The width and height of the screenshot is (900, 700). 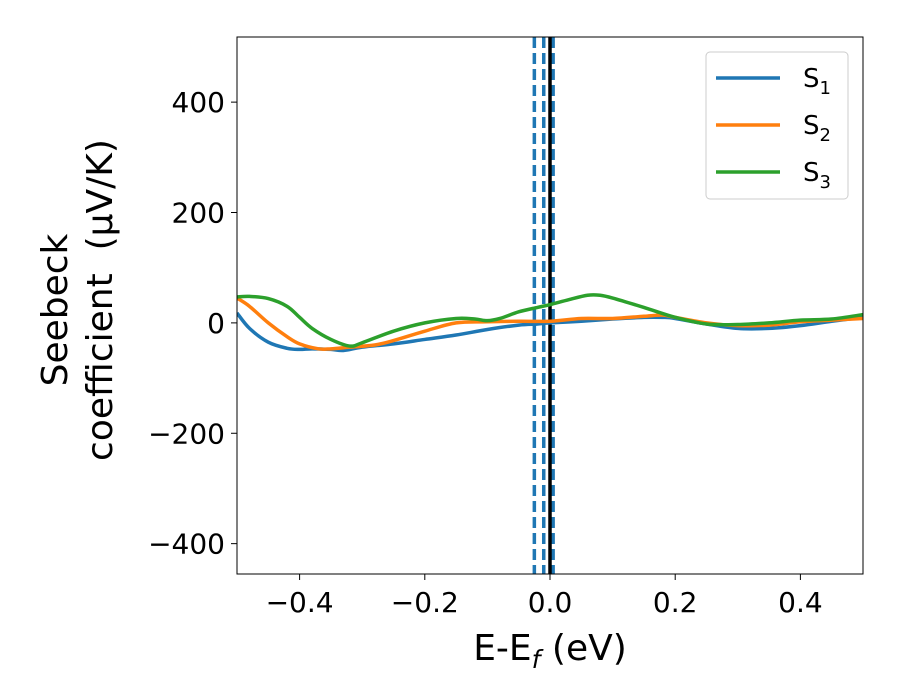 What do you see at coordinates (550, 332) in the screenshot?
I see `series-line-s1` at bounding box center [550, 332].